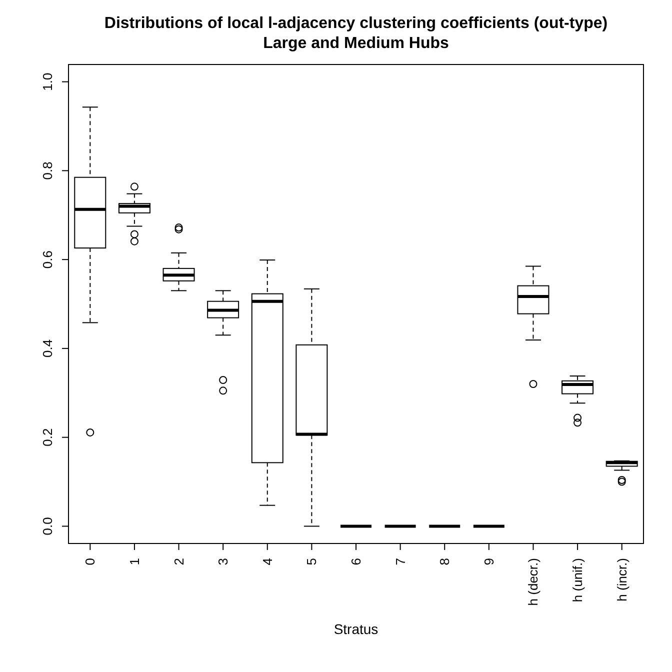 Image resolution: width=672 pixels, height=672 pixels. I want to click on x-tick-label: 9, so click(488, 562).